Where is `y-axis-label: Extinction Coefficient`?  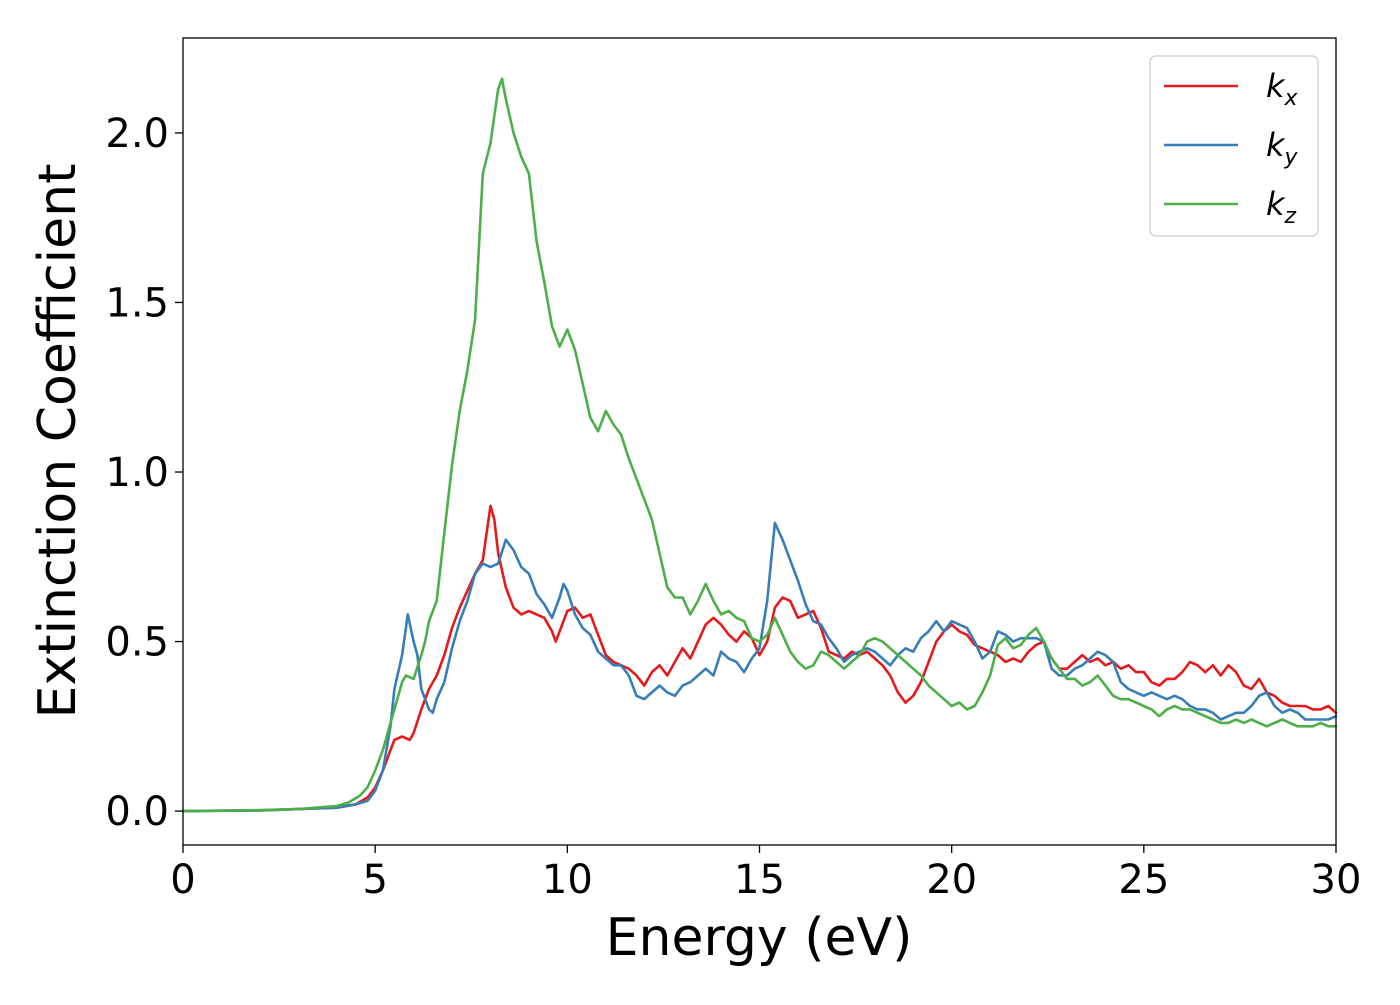 y-axis-label: Extinction Coefficient is located at coordinates (58, 441).